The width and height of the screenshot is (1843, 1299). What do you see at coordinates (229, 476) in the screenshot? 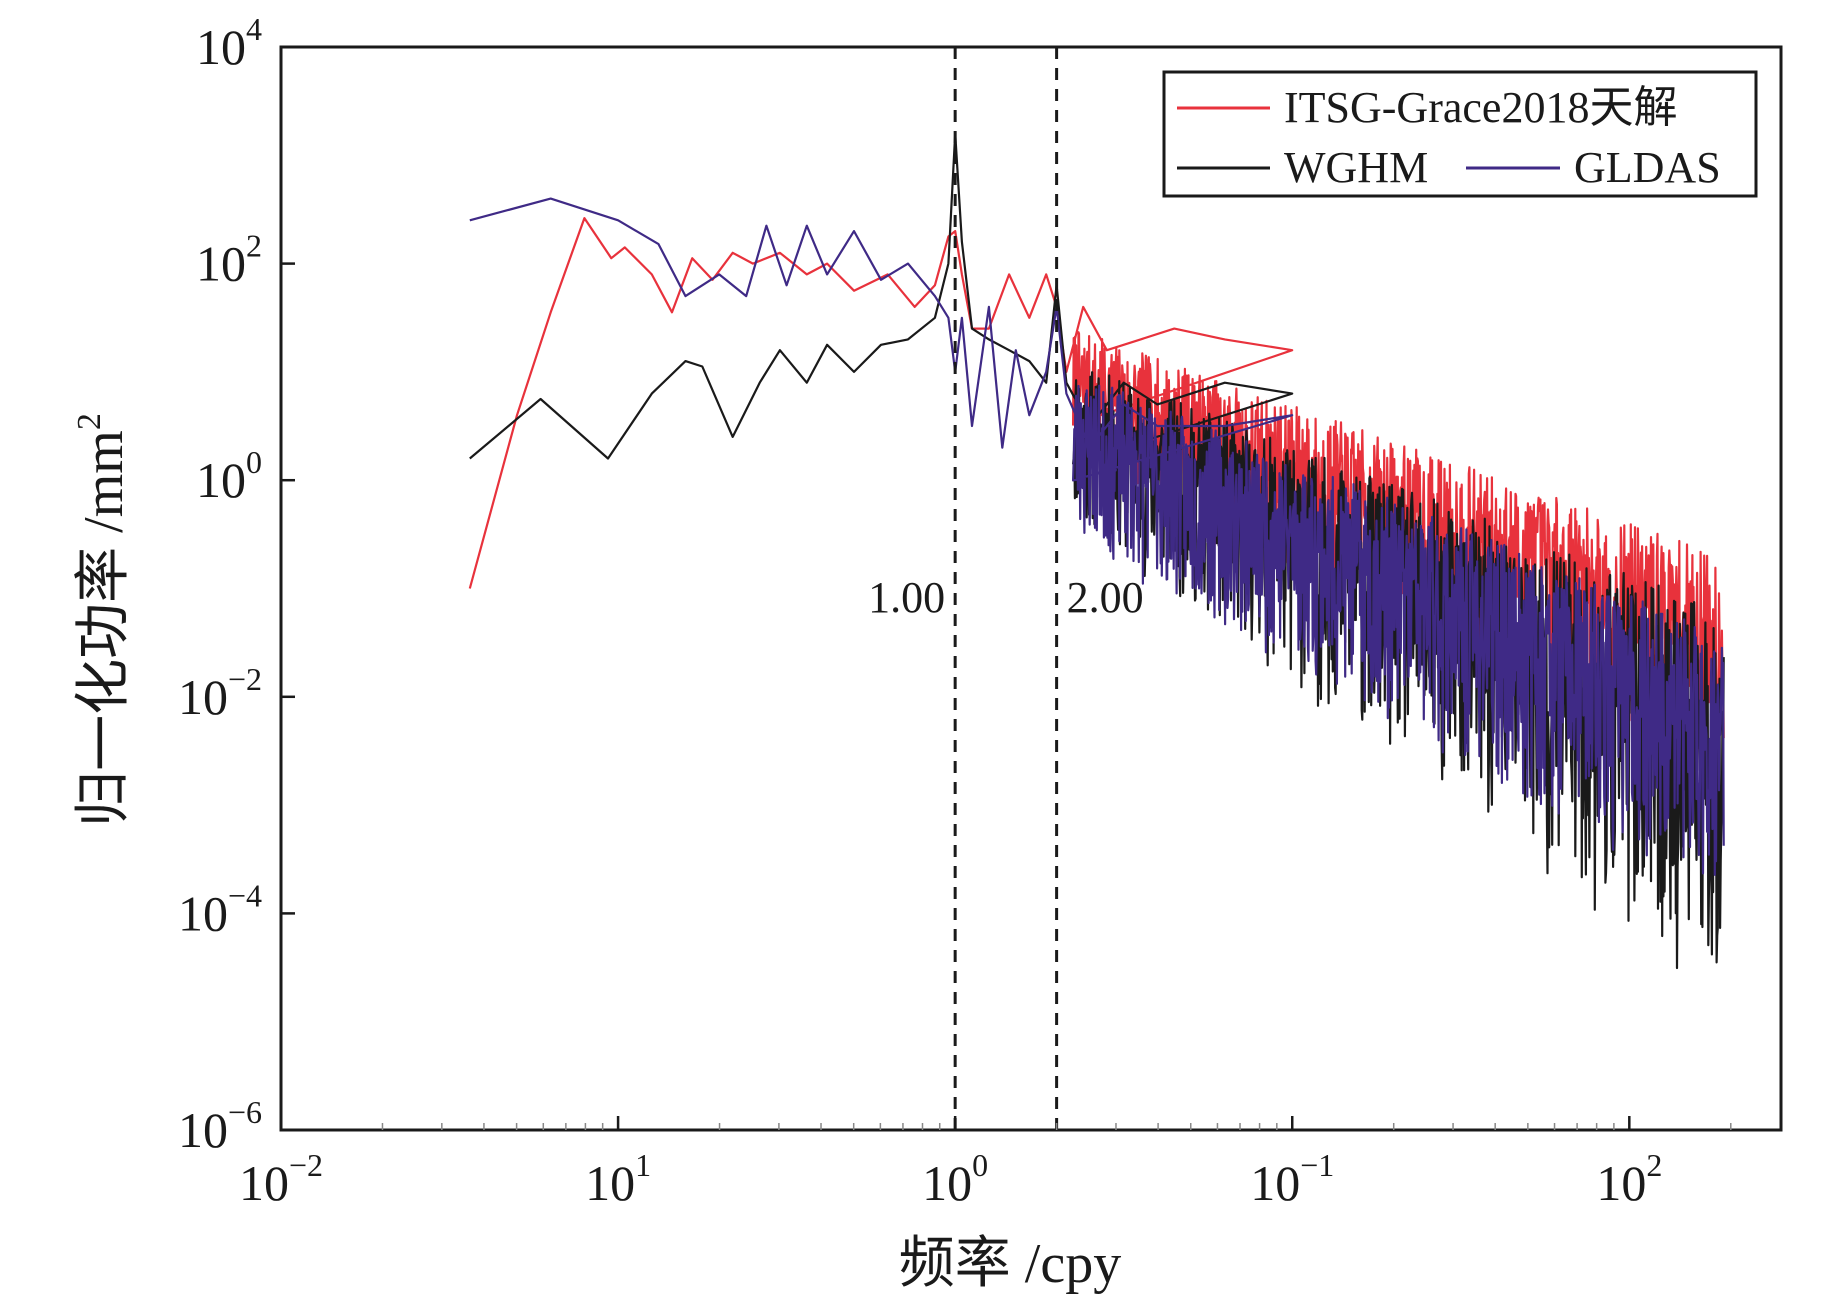
I see `y-tick-label-2: 10⁰` at bounding box center [229, 476].